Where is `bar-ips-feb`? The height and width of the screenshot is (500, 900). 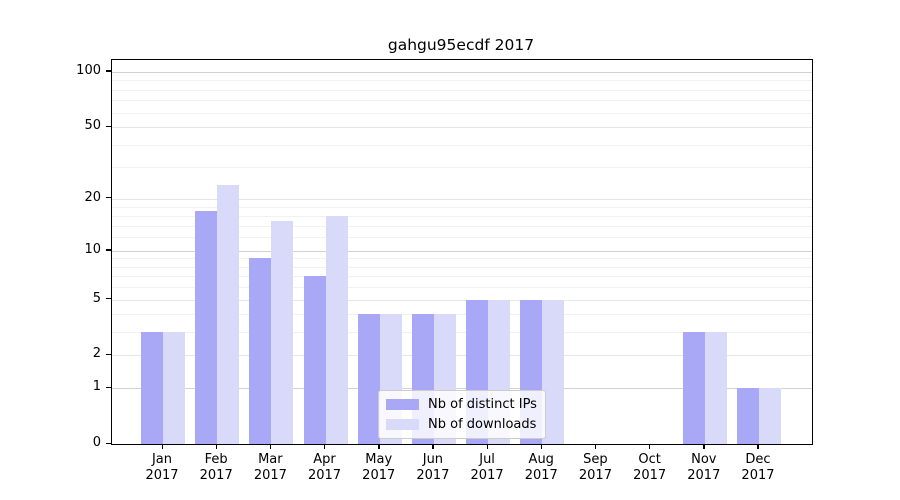
bar-ips-feb is located at coordinates (206, 327).